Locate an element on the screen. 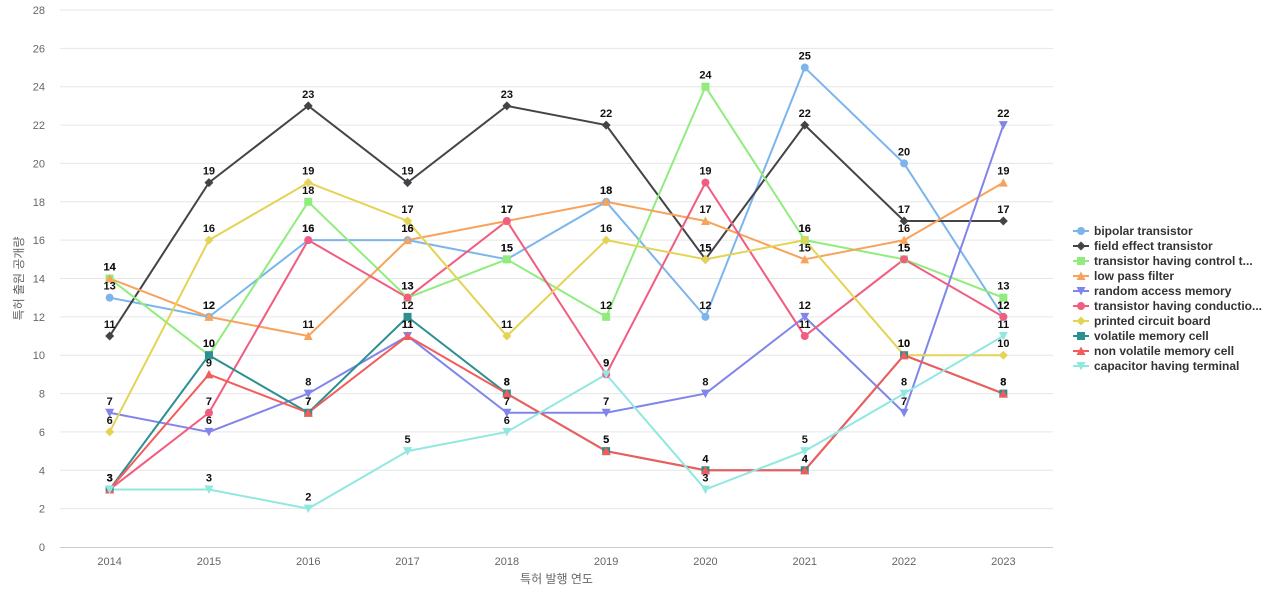  legend-item-random-access-memory: random access memory is located at coordinates (1152, 291).